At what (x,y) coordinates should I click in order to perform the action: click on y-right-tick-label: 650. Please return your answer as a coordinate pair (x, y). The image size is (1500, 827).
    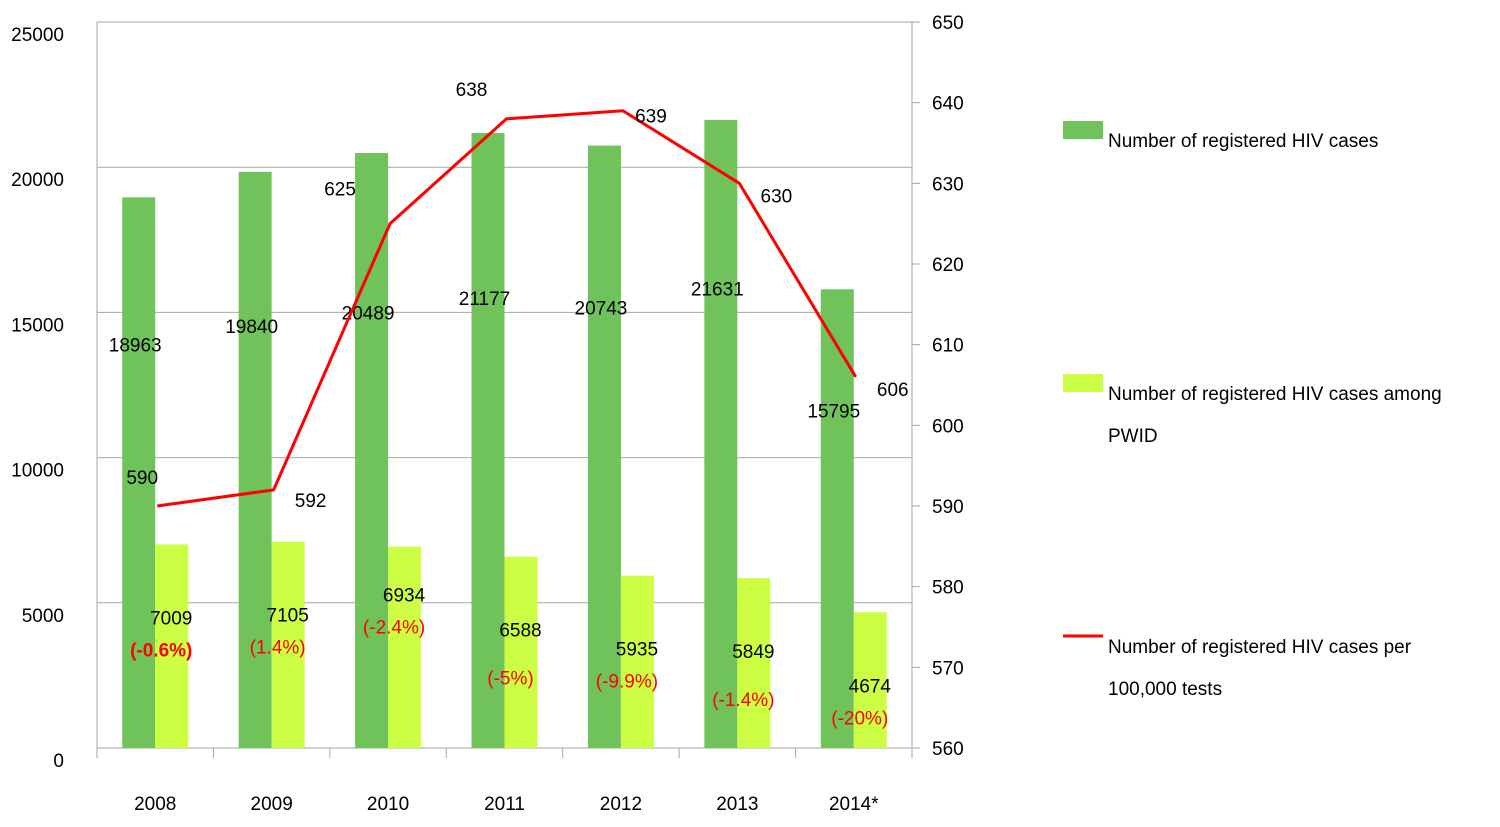
    Looking at the image, I should click on (948, 23).